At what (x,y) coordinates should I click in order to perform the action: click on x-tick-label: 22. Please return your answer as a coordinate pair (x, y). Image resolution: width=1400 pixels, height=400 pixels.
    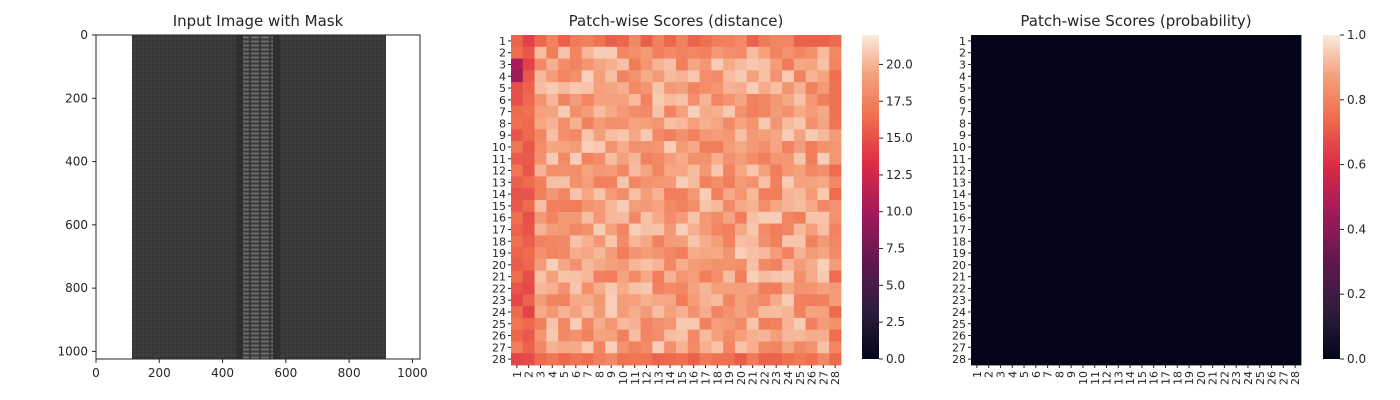
    Looking at the image, I should click on (1224, 378).